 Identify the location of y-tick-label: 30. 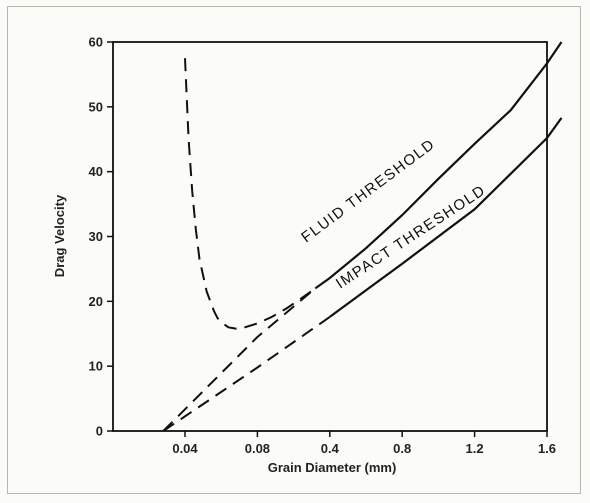
(96, 236).